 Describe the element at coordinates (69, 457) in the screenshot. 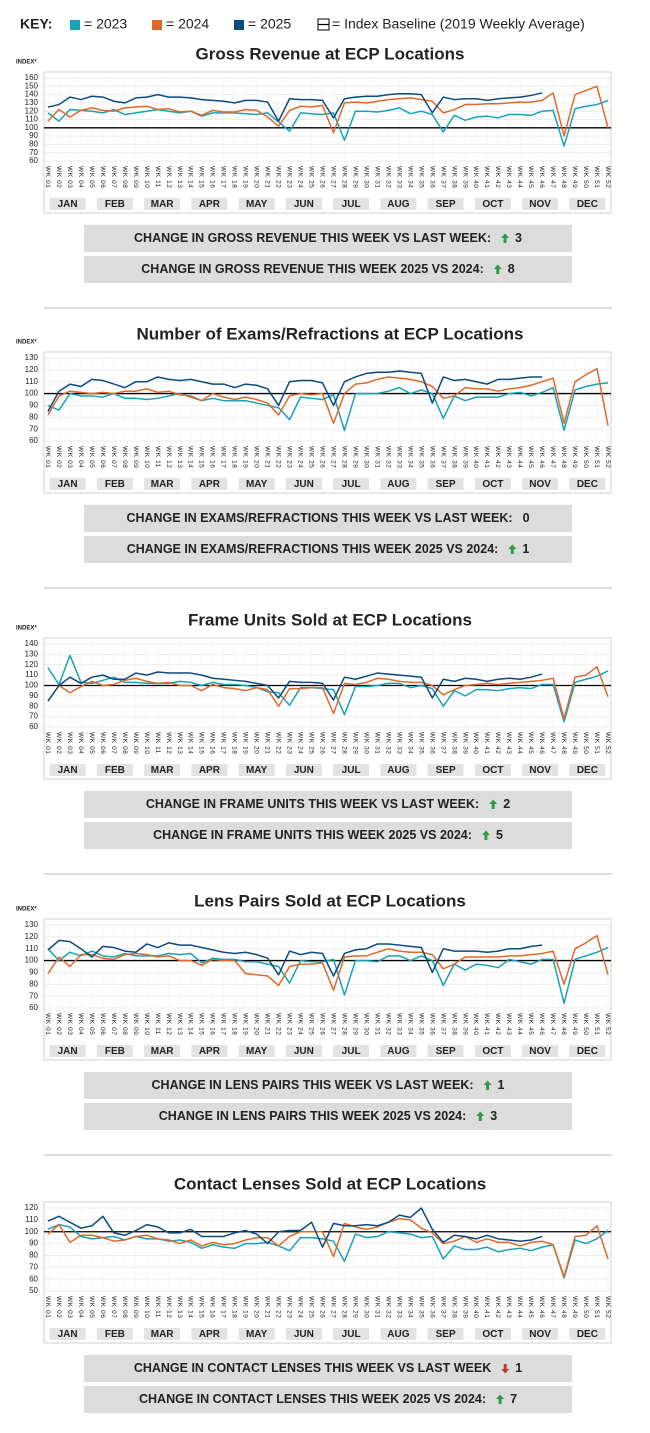

I see `x-tick-label: WK 03` at that location.